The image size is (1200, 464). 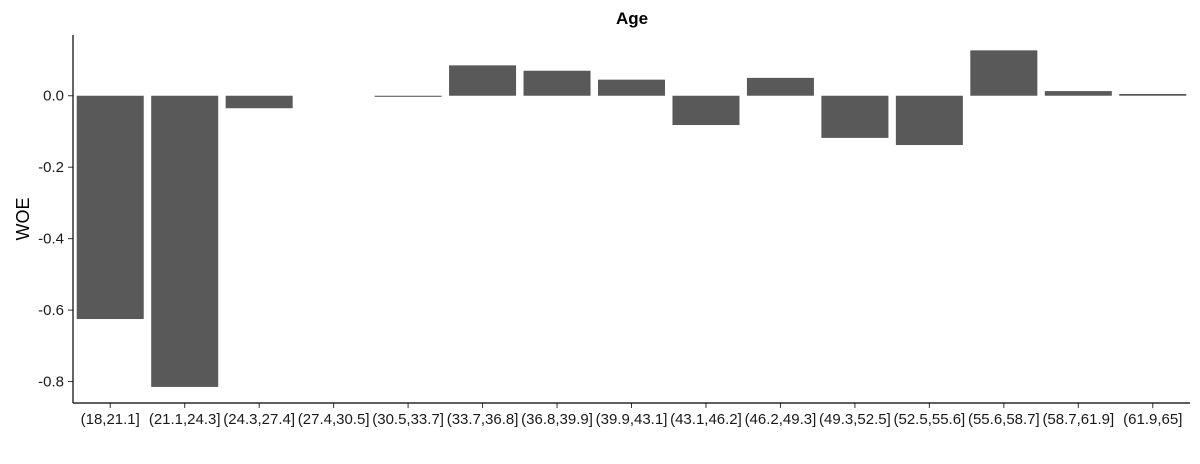 What do you see at coordinates (51, 167) in the screenshot?
I see `y-tick-label: -0.2` at bounding box center [51, 167].